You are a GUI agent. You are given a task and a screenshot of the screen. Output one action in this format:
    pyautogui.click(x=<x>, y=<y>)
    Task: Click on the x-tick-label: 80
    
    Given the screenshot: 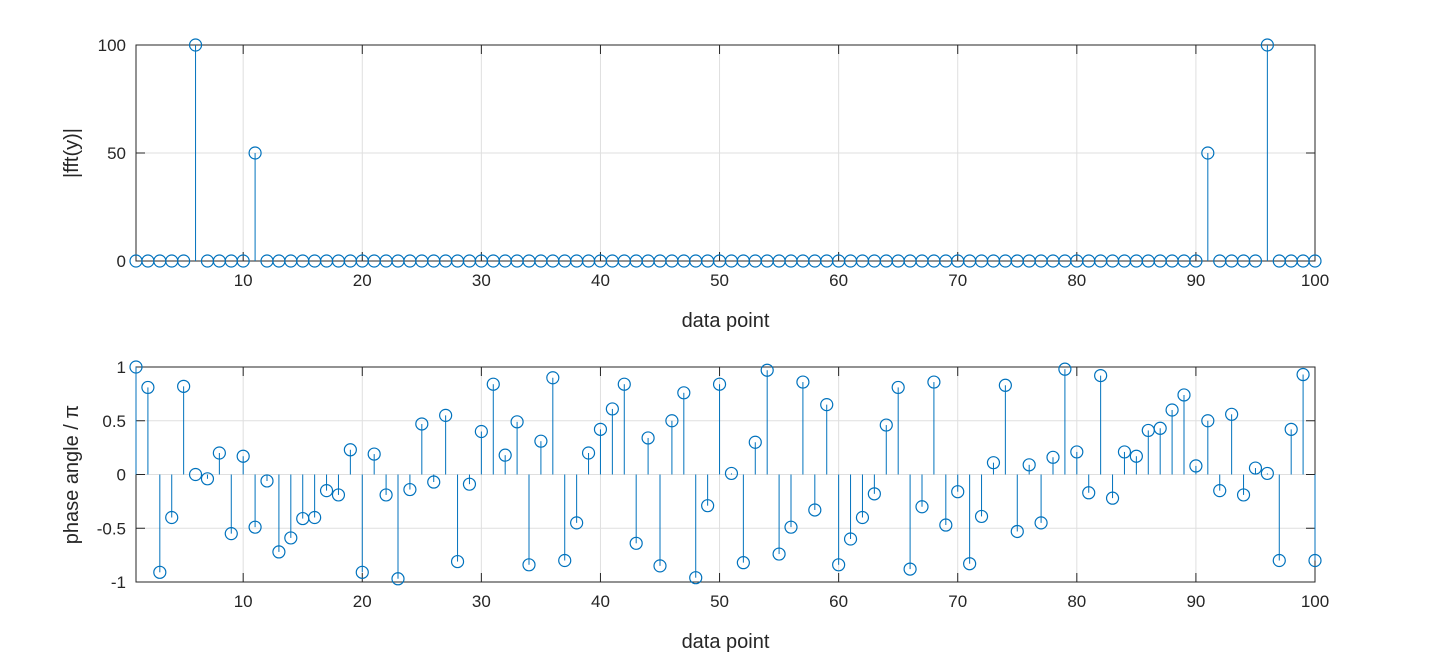 What is the action you would take?
    pyautogui.click(x=1076, y=601)
    